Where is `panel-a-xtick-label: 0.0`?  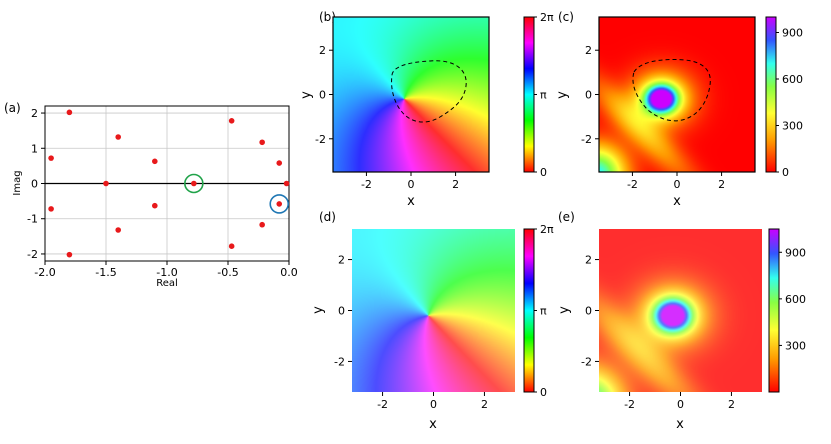
panel-a-xtick-label: 0.0 is located at coordinates (289, 272).